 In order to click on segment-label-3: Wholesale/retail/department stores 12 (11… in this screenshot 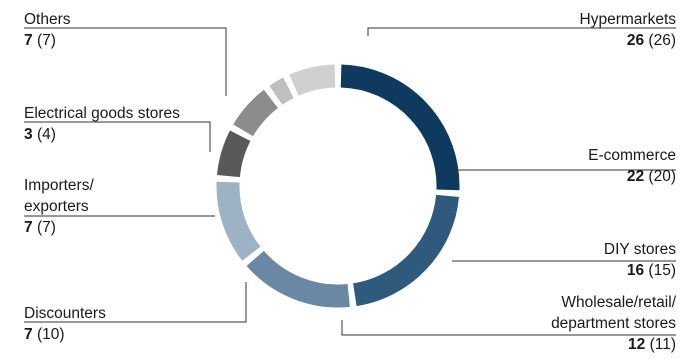, I will do `click(614, 323)`.